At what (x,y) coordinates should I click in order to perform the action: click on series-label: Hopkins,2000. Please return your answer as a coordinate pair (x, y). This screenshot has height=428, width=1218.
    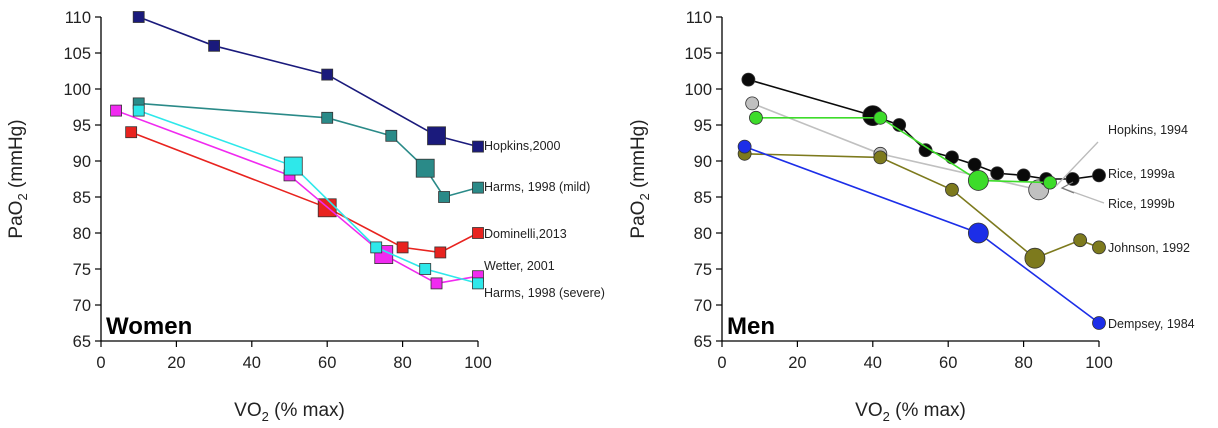
    Looking at the image, I should click on (522, 146).